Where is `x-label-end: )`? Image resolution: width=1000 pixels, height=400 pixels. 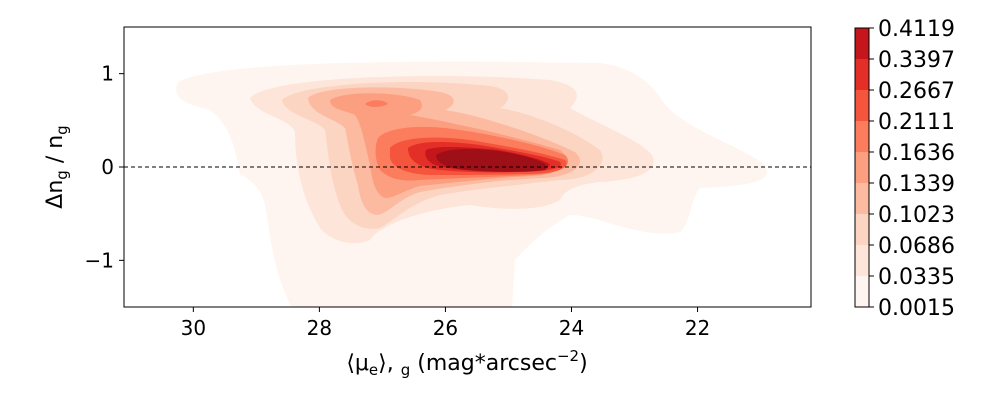
x-label-end: ) is located at coordinates (583, 363).